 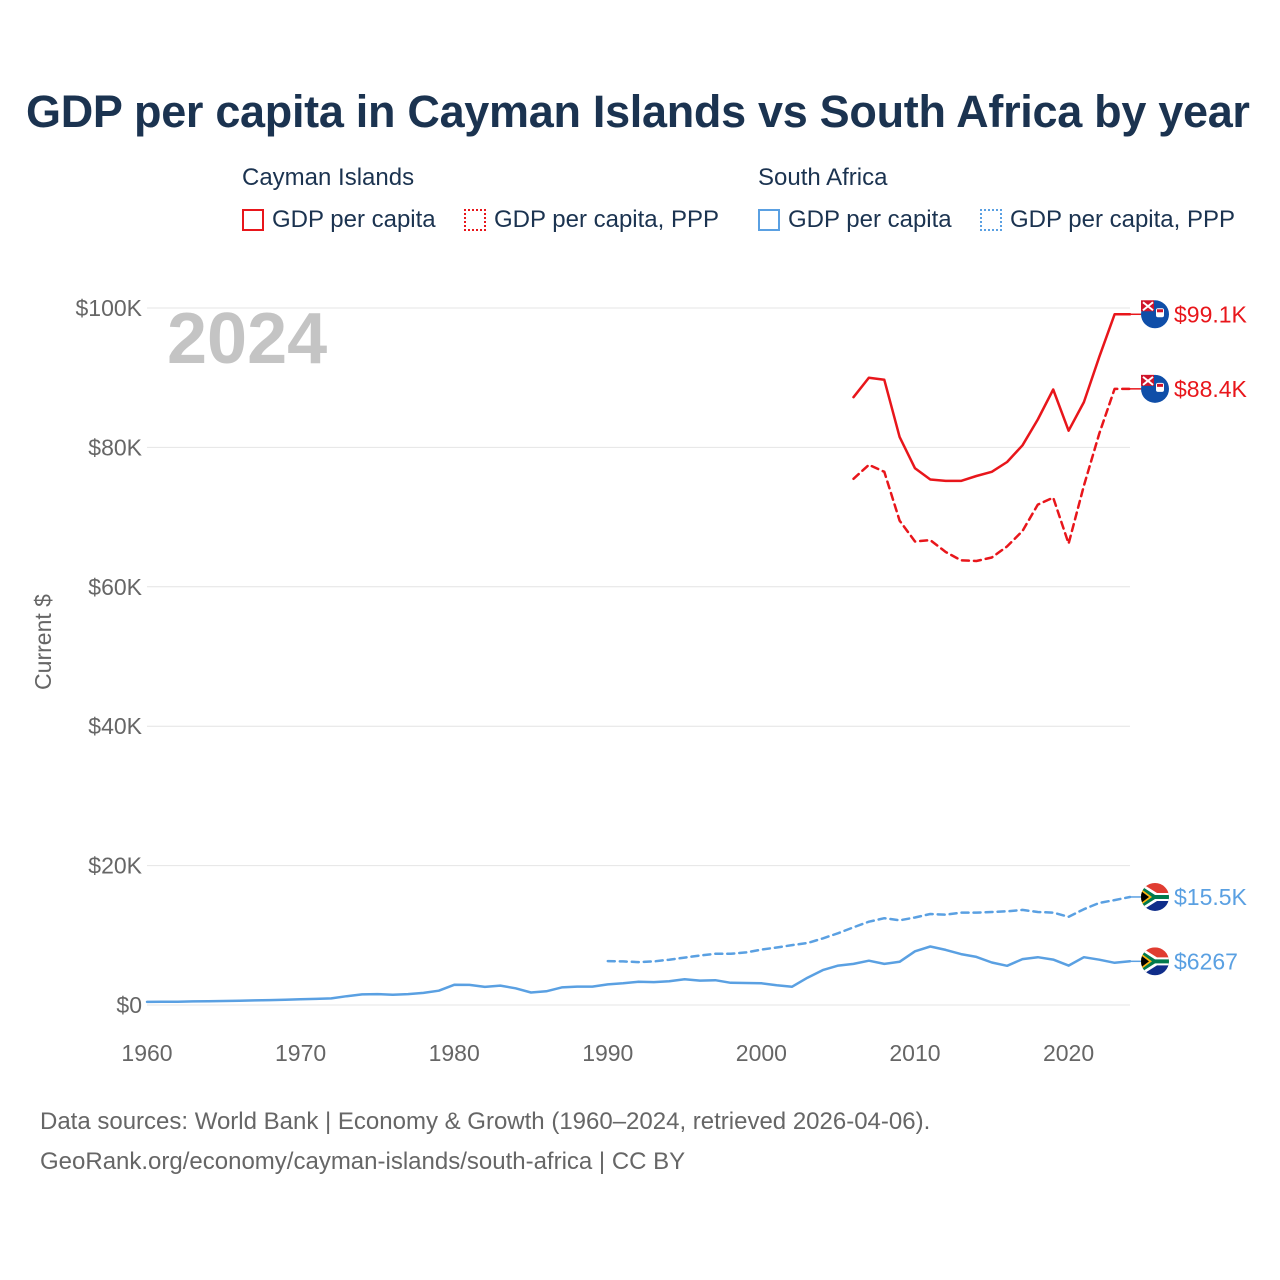 I want to click on x-tick-label: 2020, so click(x=1068, y=1053).